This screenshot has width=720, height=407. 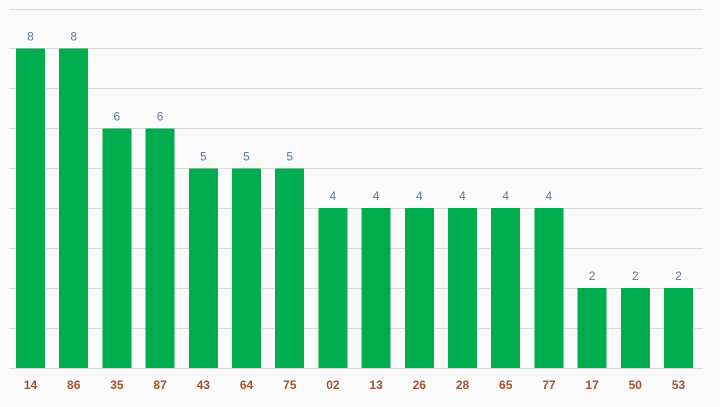 I want to click on x-tick-label-50: 50, so click(x=636, y=385).